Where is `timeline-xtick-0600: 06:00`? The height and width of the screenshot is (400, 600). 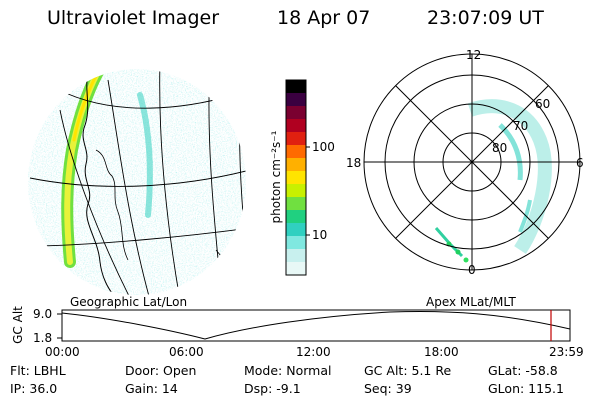 timeline-xtick-0600: 06:00 is located at coordinates (186, 352).